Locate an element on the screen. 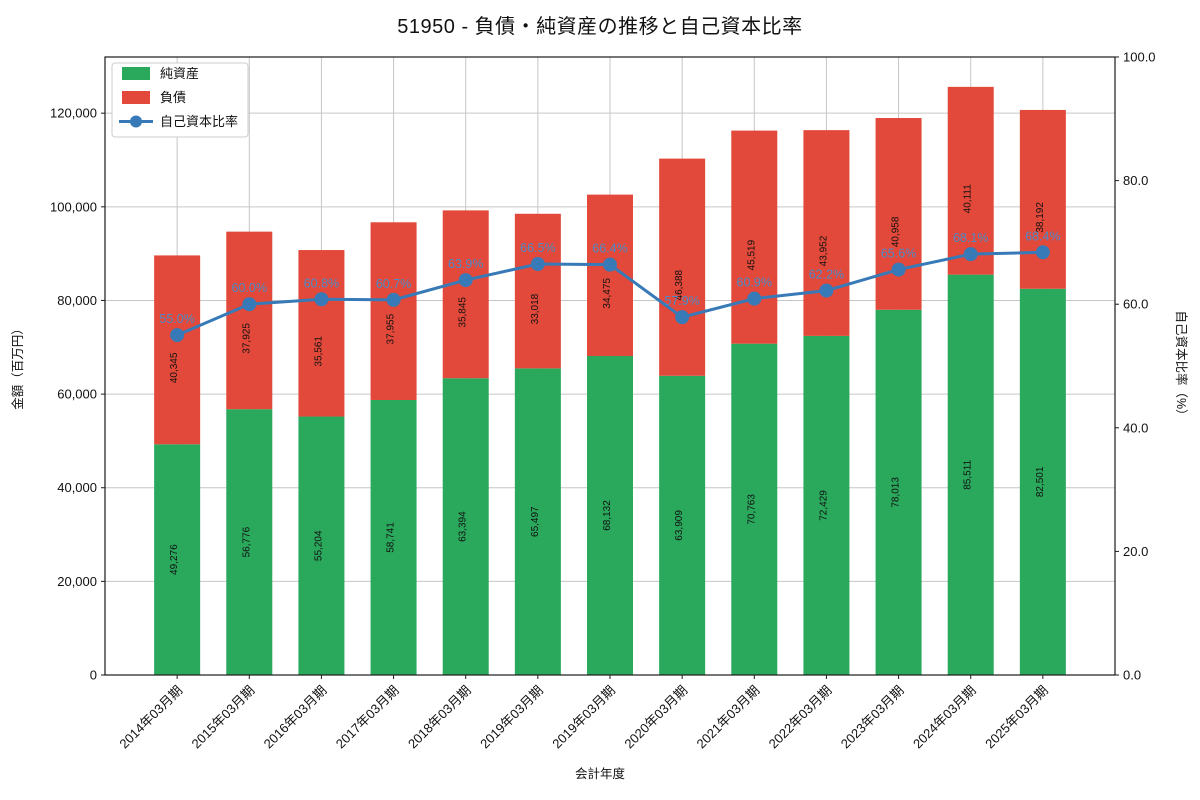  xtick-label: 2021年03月期 is located at coordinates (728, 717).